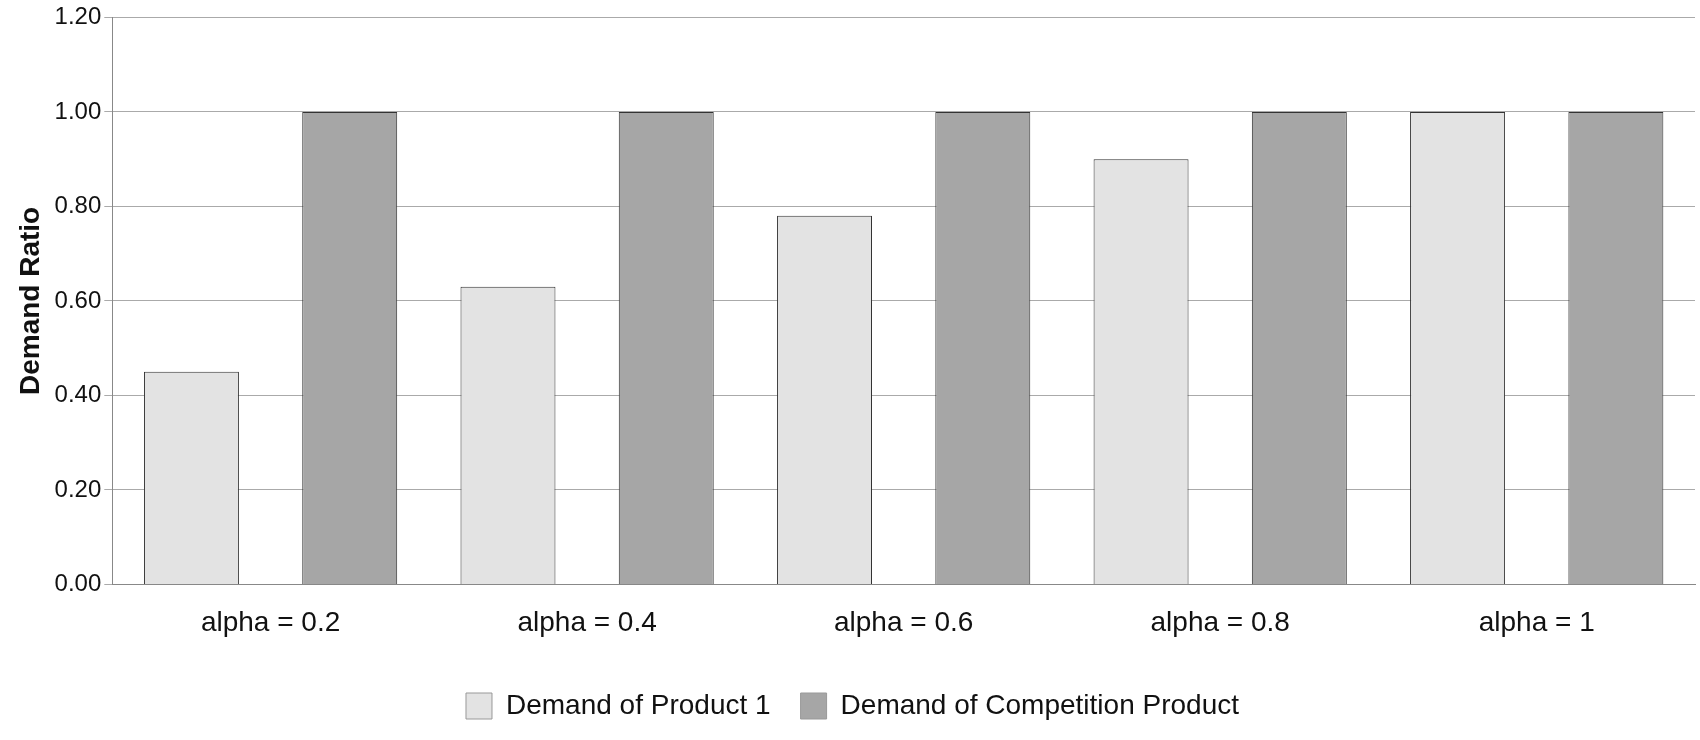  What do you see at coordinates (270, 621) in the screenshot?
I see `x-tick-label: alpha = 0.2` at bounding box center [270, 621].